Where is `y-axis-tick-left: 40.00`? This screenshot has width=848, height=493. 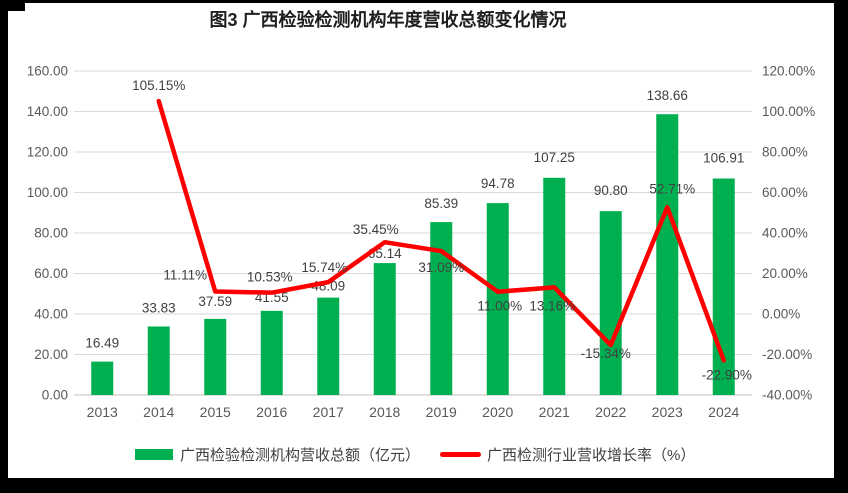 y-axis-tick-left: 40.00 is located at coordinates (51, 314).